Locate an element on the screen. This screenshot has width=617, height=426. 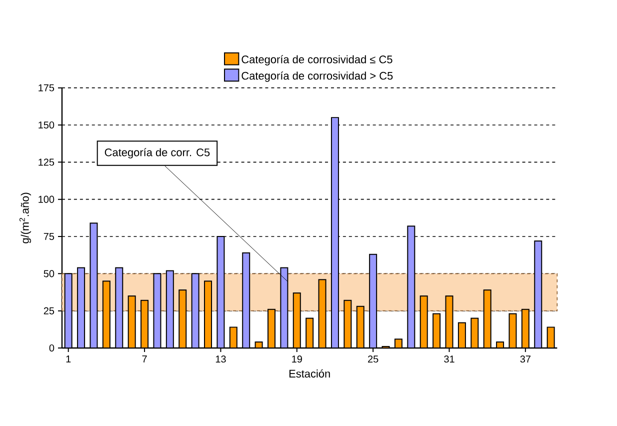
y-tick-label: 150 is located at coordinates (46, 125).